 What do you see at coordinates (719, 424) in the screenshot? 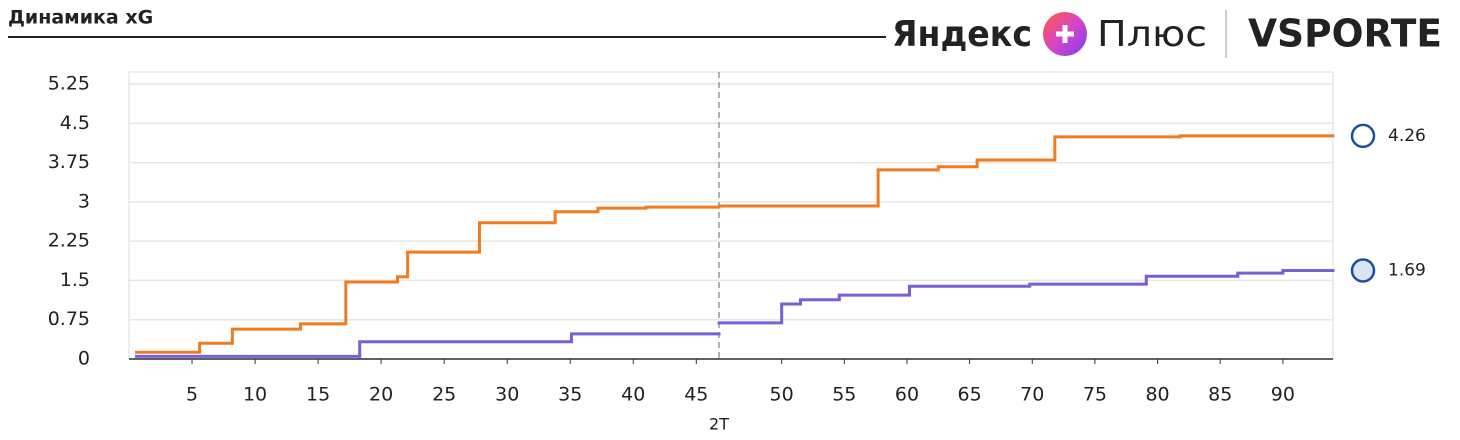
I see `half-label: 2T` at bounding box center [719, 424].